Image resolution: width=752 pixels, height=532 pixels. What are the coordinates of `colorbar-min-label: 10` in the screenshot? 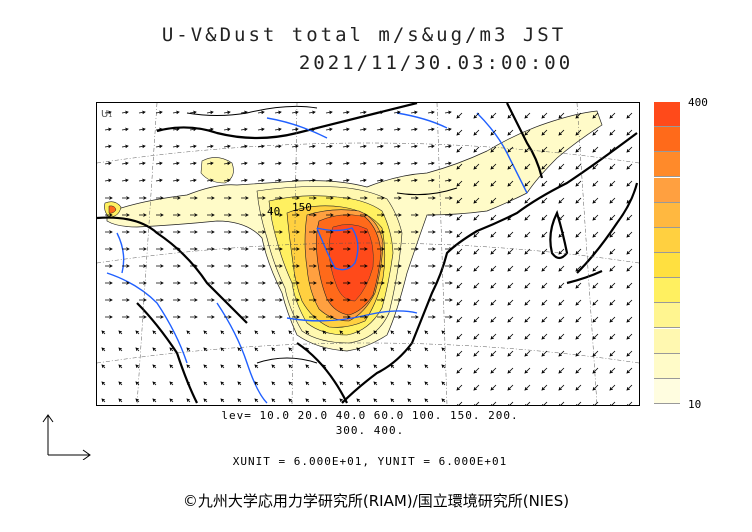 It's located at (695, 404).